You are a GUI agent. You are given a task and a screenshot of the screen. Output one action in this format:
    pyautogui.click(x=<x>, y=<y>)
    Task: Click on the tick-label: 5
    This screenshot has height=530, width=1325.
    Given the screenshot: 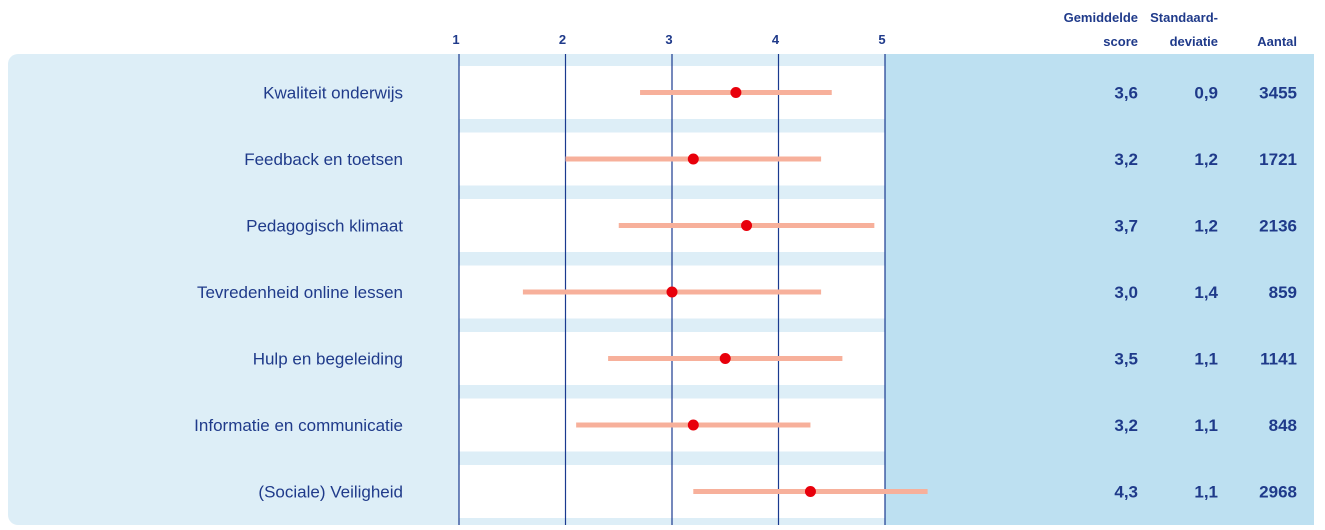 What is the action you would take?
    pyautogui.click(x=881, y=39)
    